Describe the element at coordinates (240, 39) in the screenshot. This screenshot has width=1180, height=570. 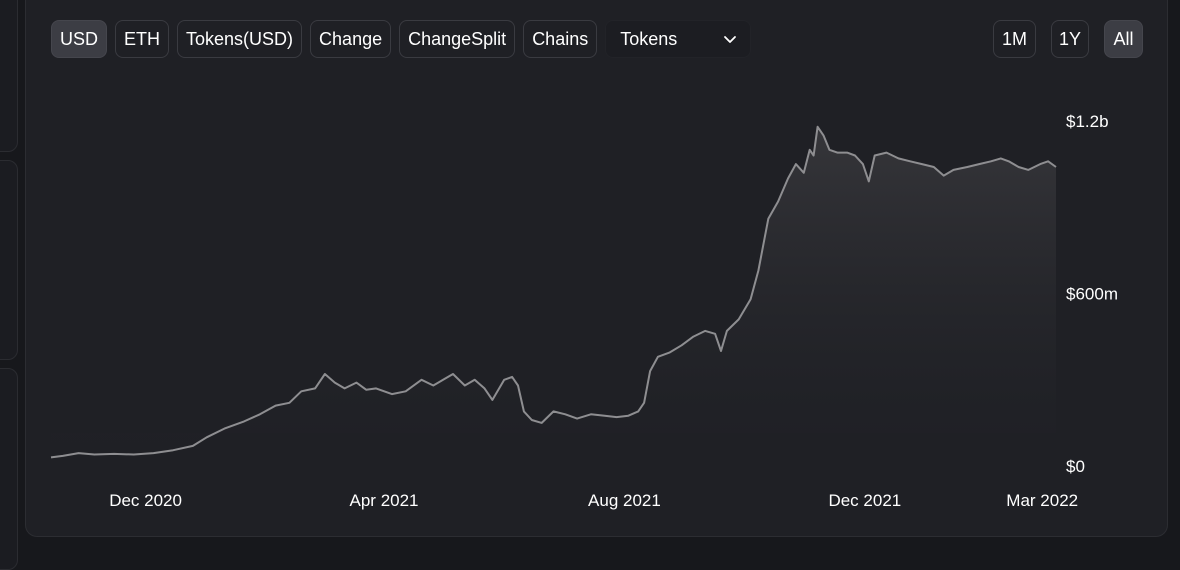
I see `tokens-usd-button: Tokens(USD)` at that location.